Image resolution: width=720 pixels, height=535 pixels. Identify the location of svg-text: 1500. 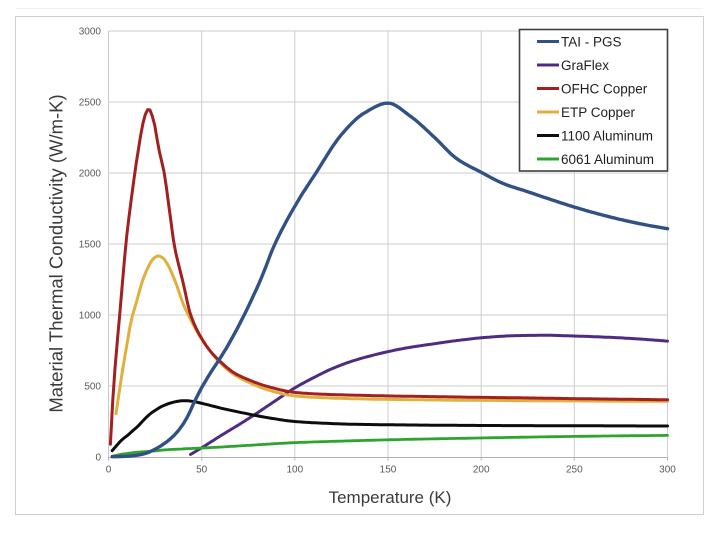
(90, 245).